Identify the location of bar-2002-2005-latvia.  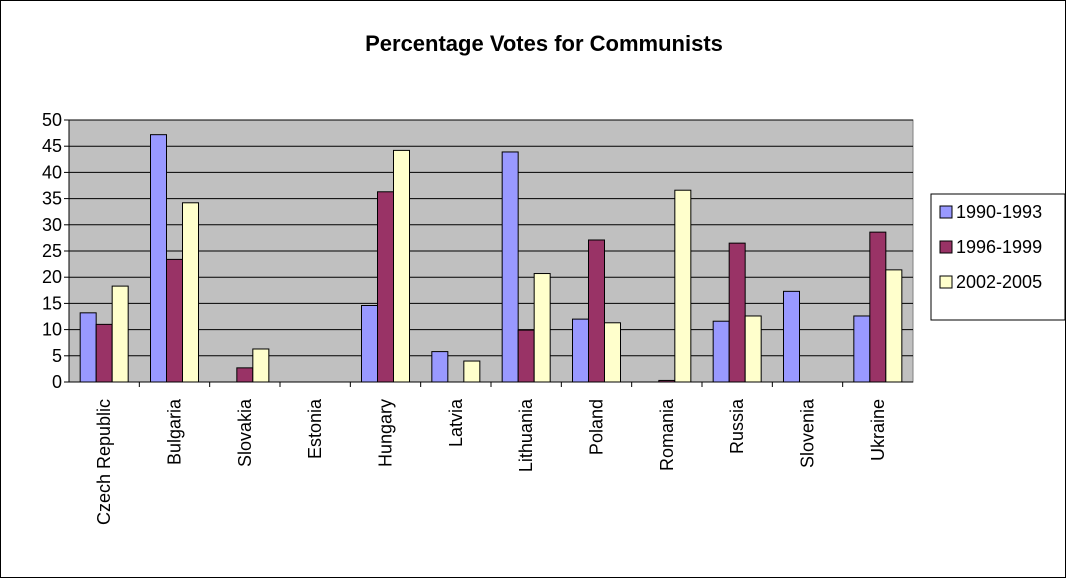
(472, 371).